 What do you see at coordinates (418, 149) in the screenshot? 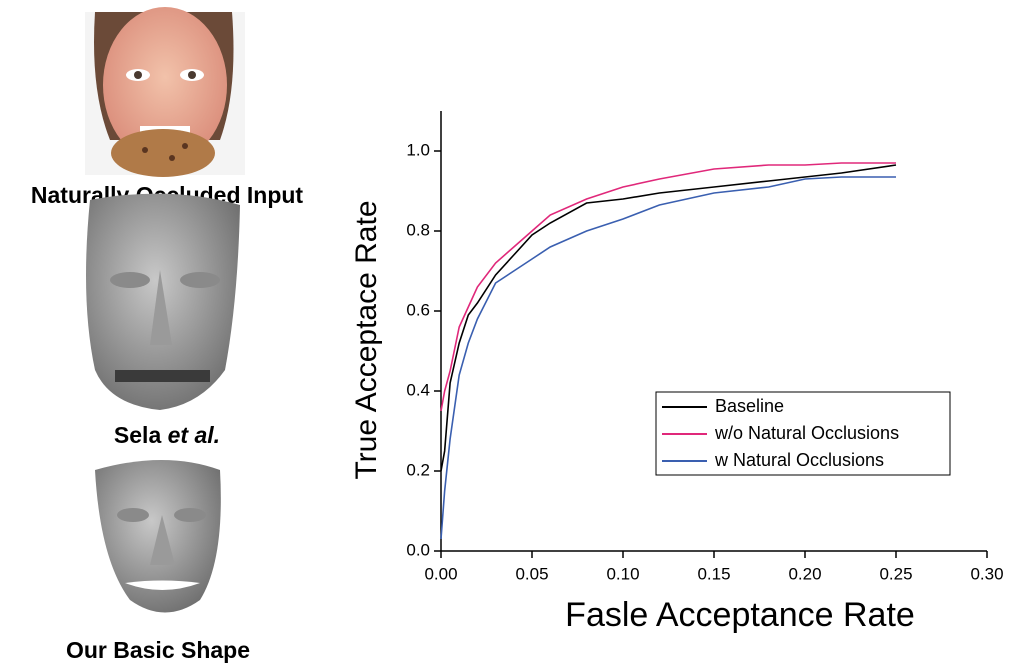
I see `y-tick-label: 1.0` at bounding box center [418, 149].